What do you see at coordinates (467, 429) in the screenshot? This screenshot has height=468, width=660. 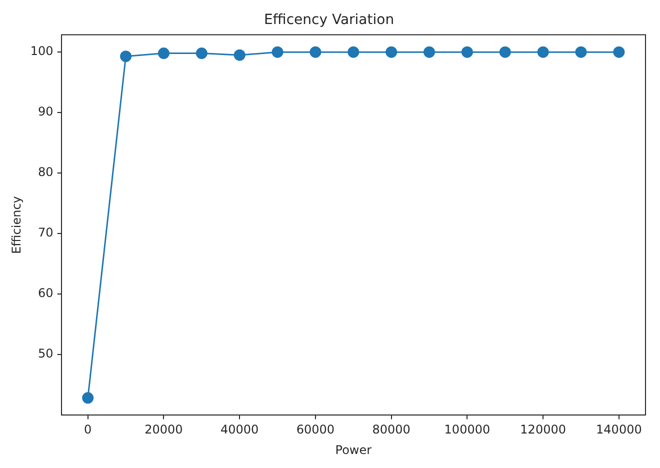 I see `x-tick-label: 100000` at bounding box center [467, 429].